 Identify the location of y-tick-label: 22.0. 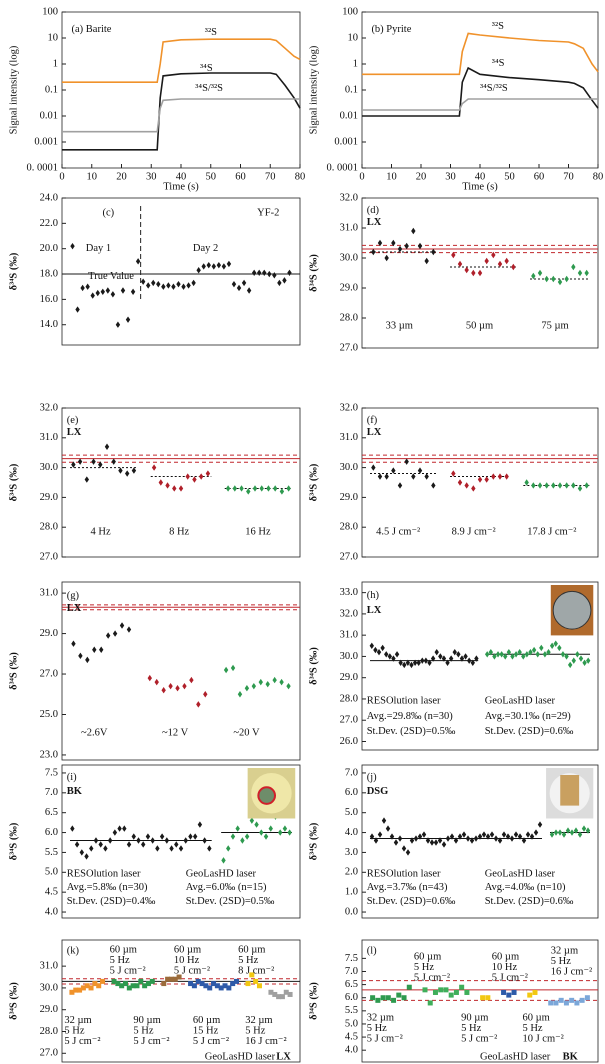
(49, 223).